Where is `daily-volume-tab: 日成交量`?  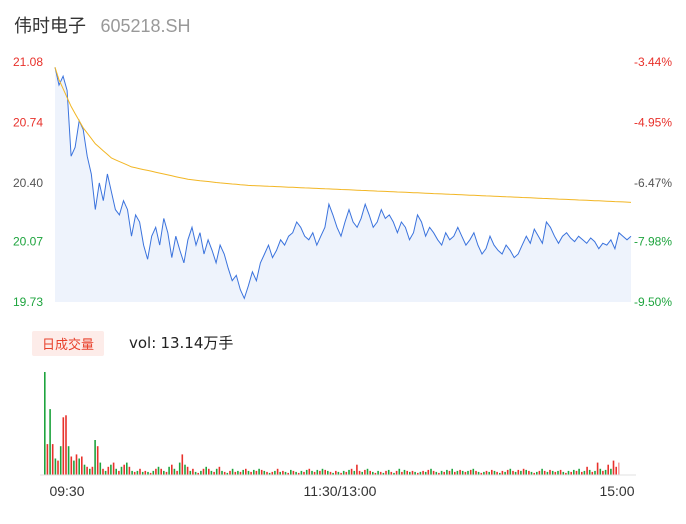 daily-volume-tab: 日成交量 is located at coordinates (68, 343).